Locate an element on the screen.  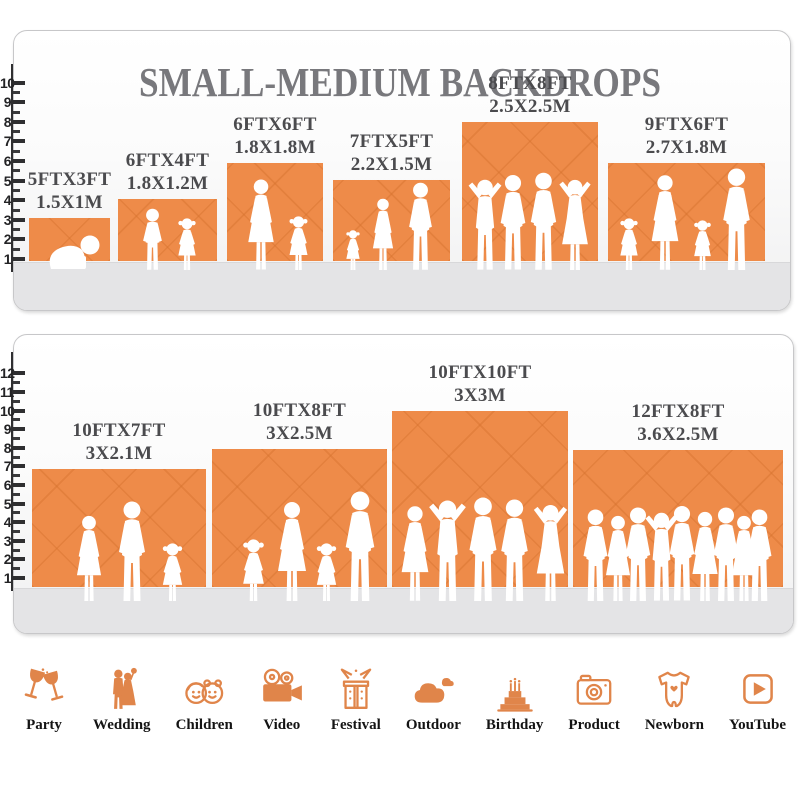
category-item-outdoor: Outdoor is located at coordinates (433, 698).